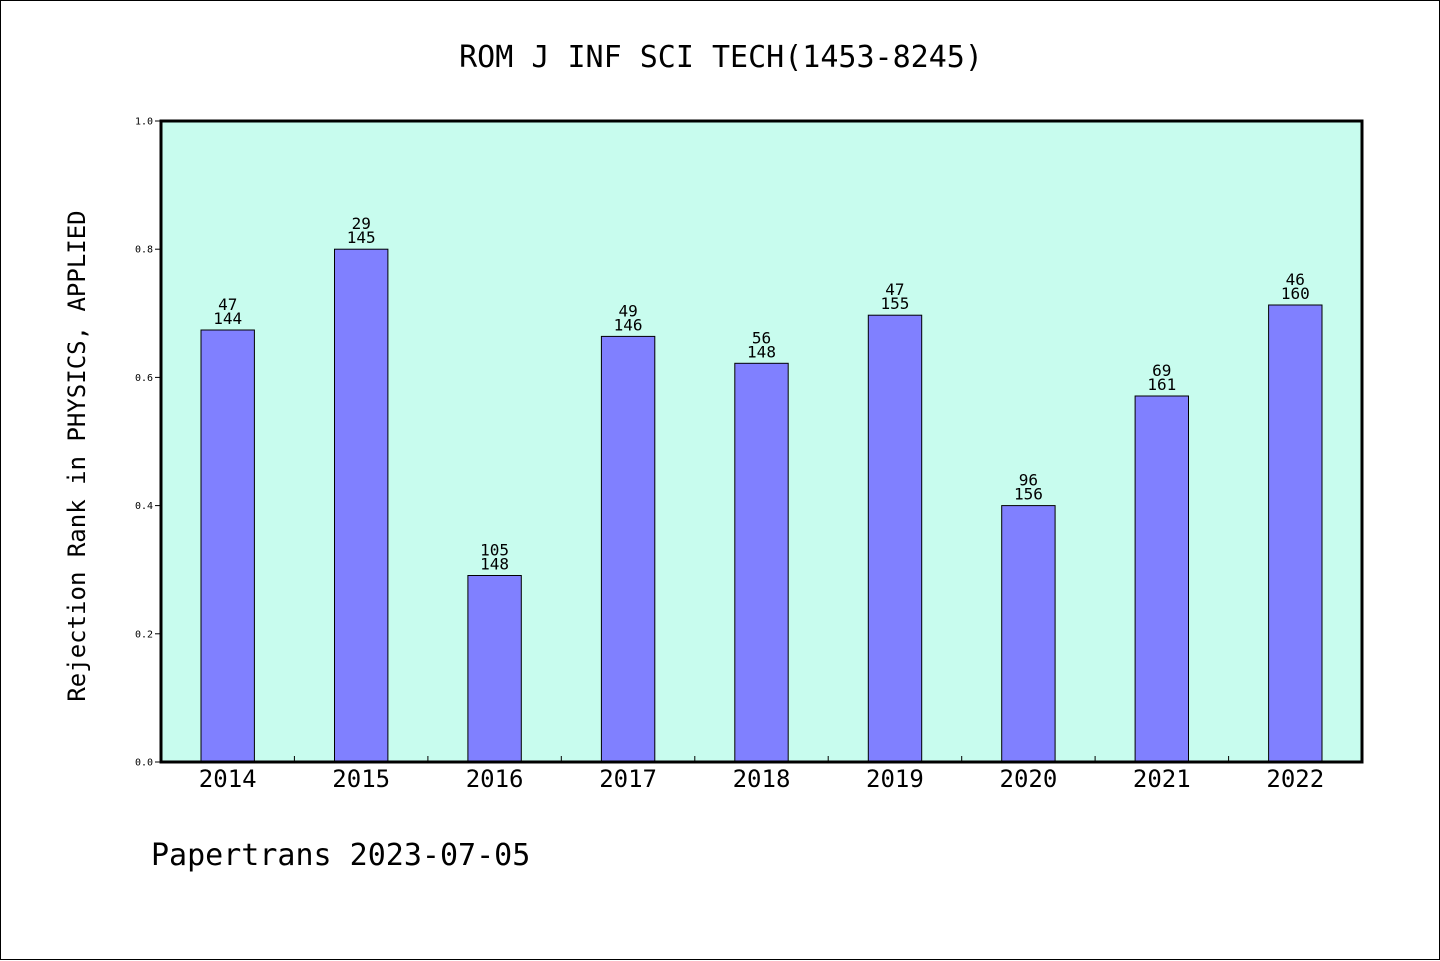  What do you see at coordinates (761, 562) in the screenshot?
I see `bar-2018` at bounding box center [761, 562].